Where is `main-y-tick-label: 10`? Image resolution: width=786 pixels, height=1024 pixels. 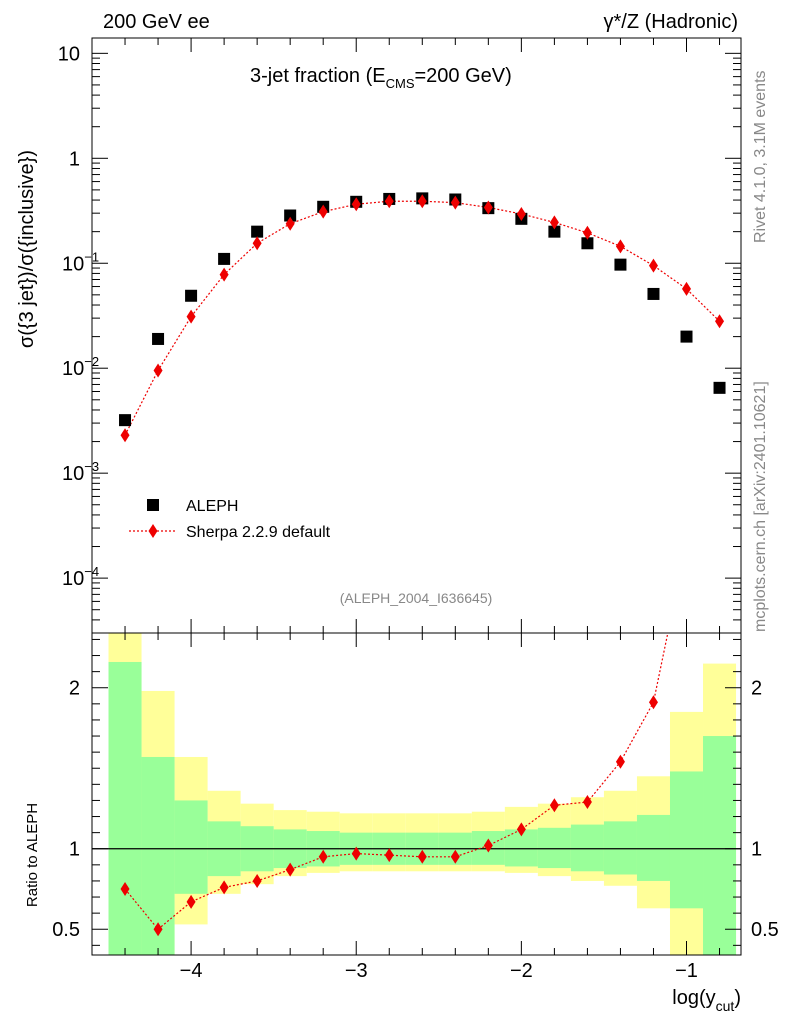
main-y-tick-label: 10 is located at coordinates (69, 54).